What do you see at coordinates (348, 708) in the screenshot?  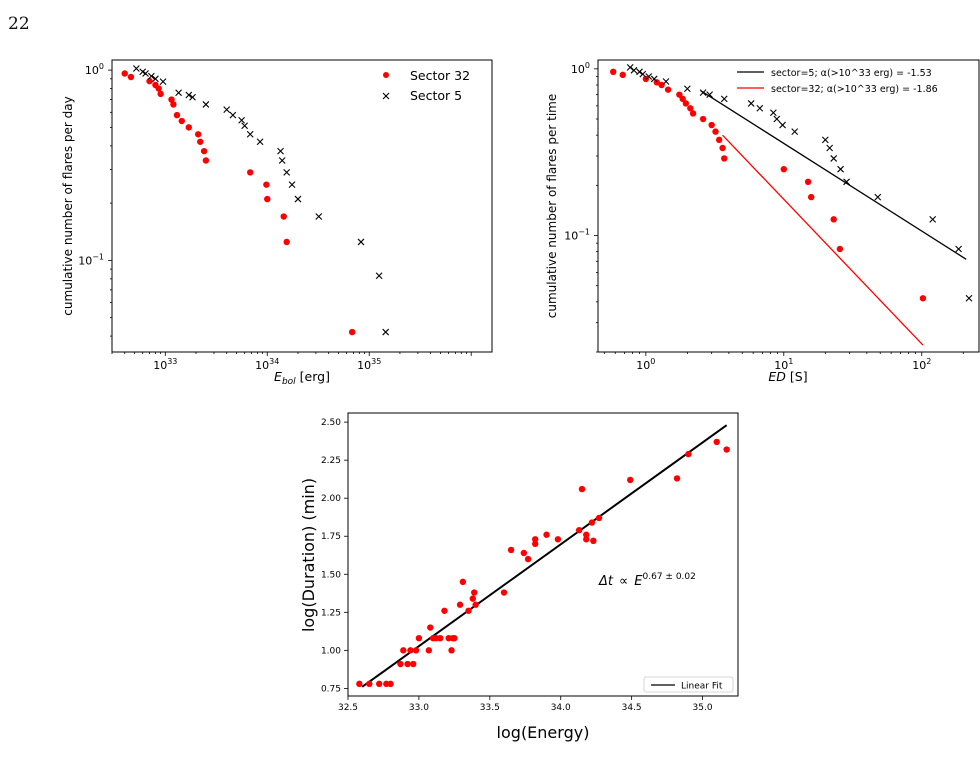 I see `x-tick-label: 32.5` at bounding box center [348, 708].